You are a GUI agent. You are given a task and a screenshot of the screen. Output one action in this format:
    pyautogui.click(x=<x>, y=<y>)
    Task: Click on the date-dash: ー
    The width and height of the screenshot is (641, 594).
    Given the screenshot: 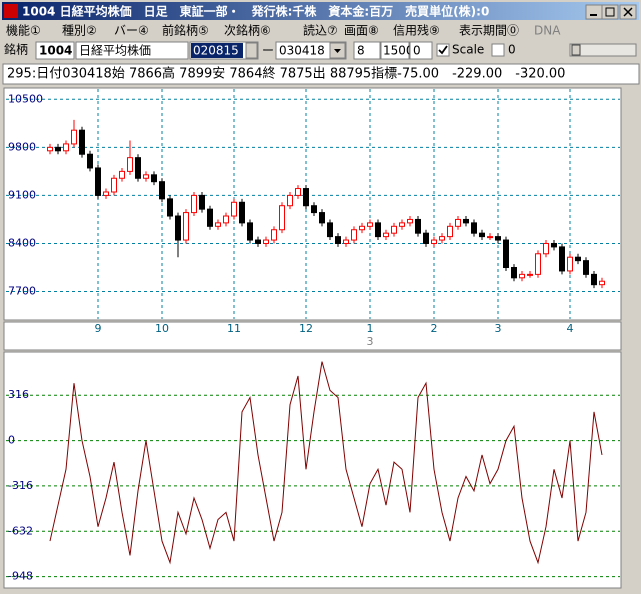 What is the action you would take?
    pyautogui.click(x=268, y=51)
    